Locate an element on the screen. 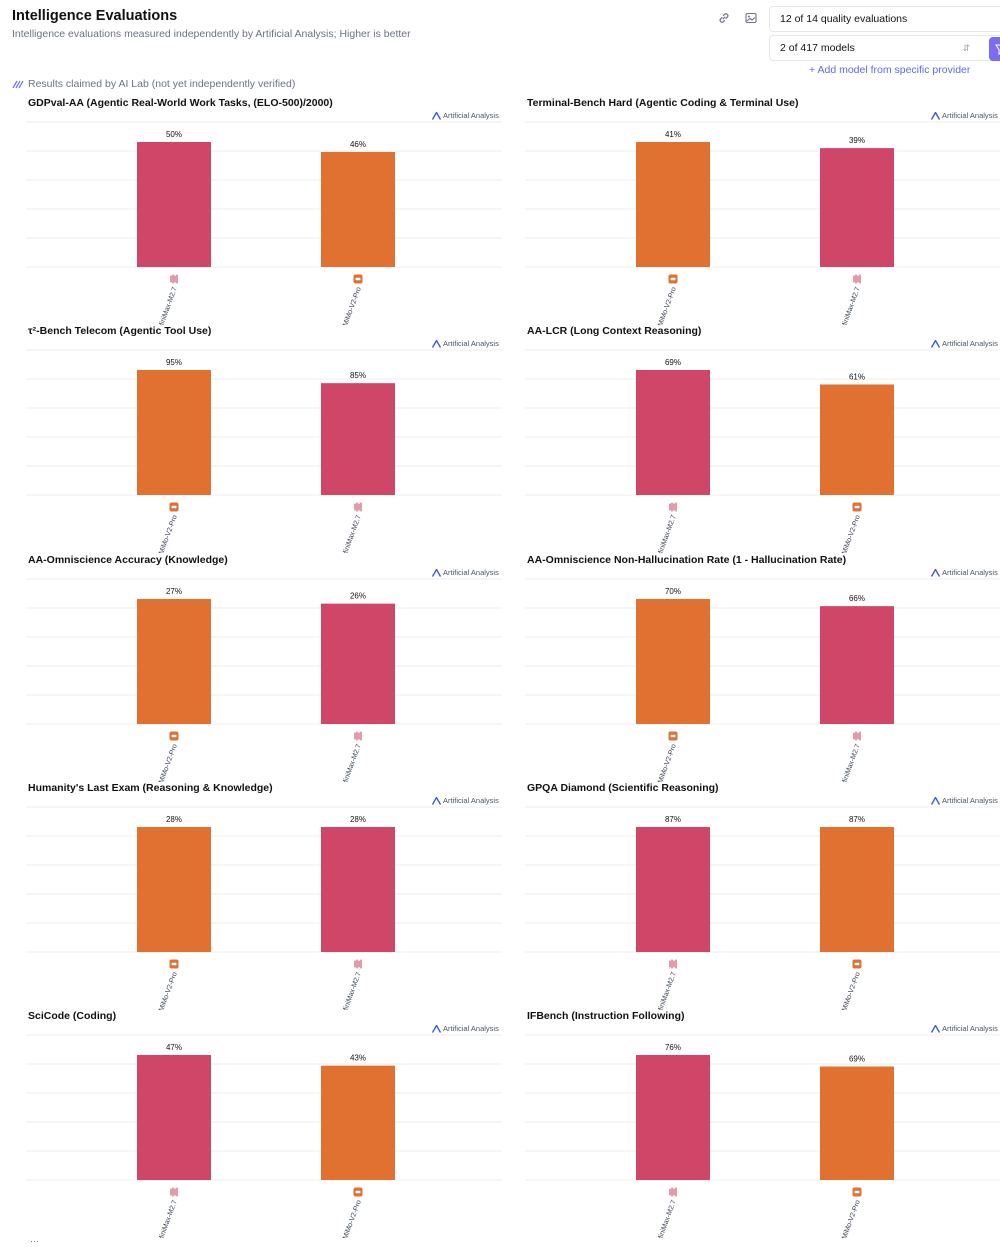 Image resolution: width=1000 pixels, height=1247 pixels. bar-plot: 50% MiniMax-M2.7 46% MiMo-V2-Pro is located at coordinates (264, 223).